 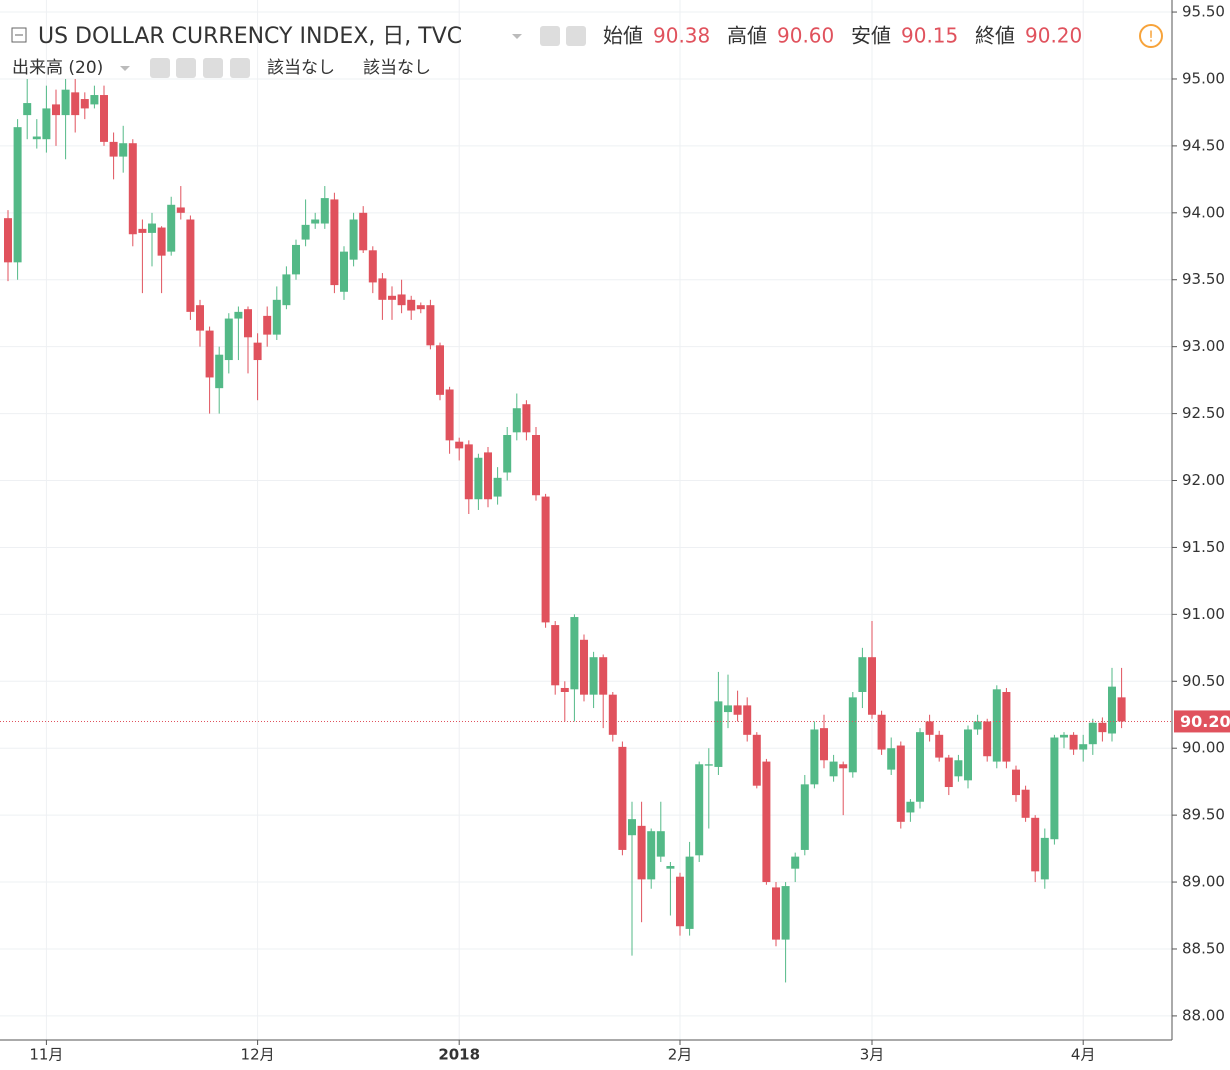 I want to click on y-tick-label: 92.00, so click(x=1203, y=480).